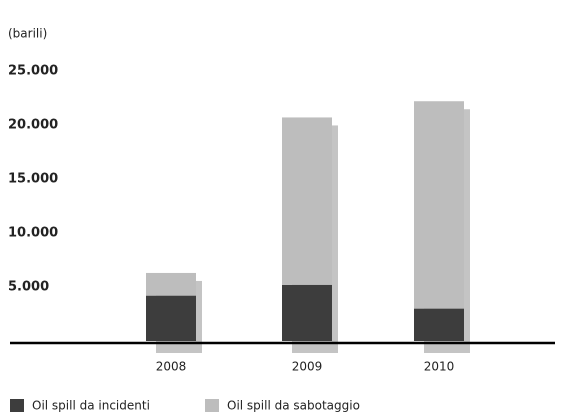 This screenshot has height=414, width=561. I want to click on legend-label: Oil spill da sabotaggio, so click(293, 406).